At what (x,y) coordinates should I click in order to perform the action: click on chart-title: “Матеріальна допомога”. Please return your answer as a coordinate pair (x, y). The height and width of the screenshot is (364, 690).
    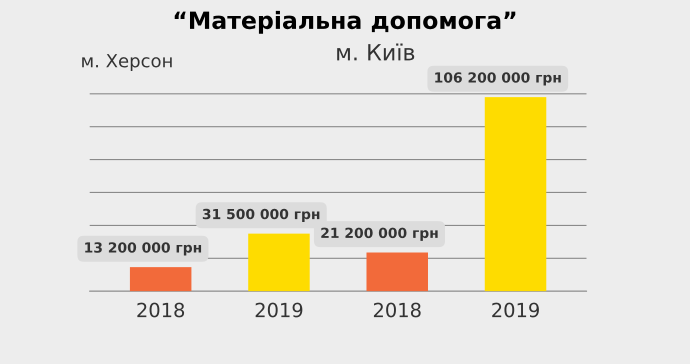
    Looking at the image, I should click on (345, 22).